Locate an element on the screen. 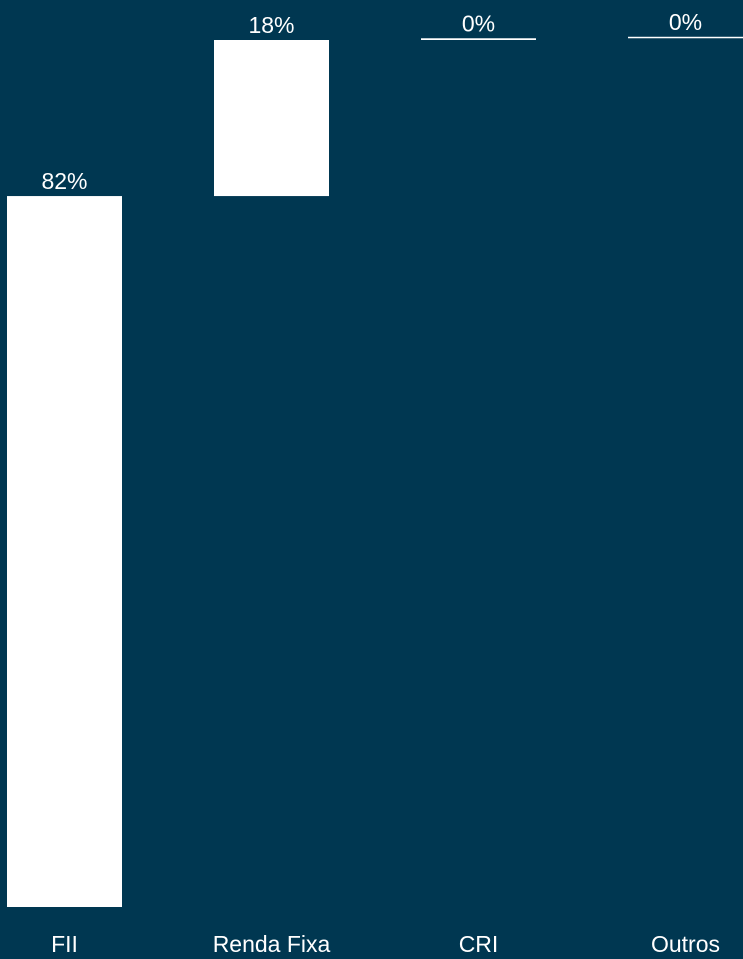  category-label-cri: CRI is located at coordinates (479, 944).